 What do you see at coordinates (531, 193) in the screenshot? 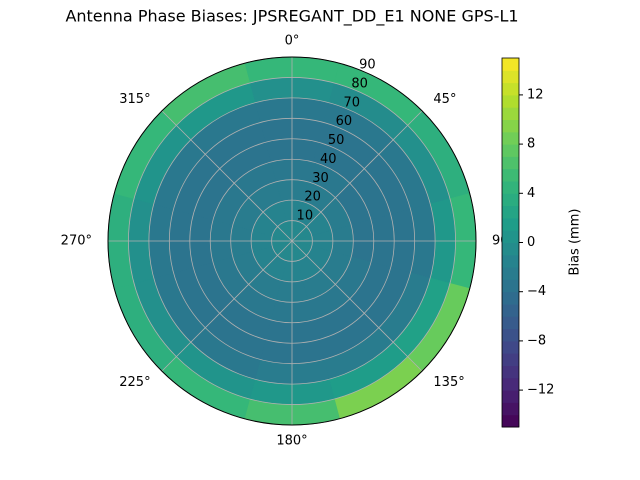
I see `colorbar-tick-label: 4` at bounding box center [531, 193].